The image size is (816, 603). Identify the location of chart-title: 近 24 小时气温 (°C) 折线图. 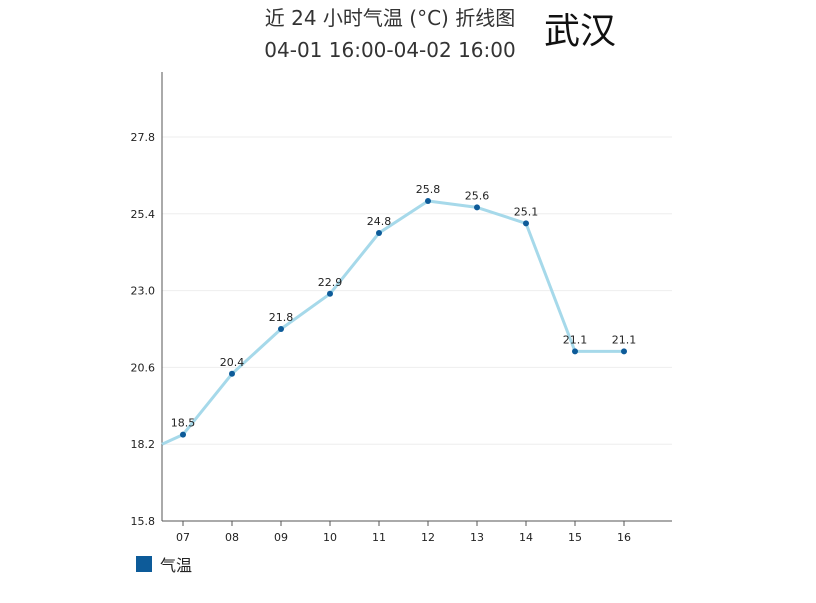
(390, 18).